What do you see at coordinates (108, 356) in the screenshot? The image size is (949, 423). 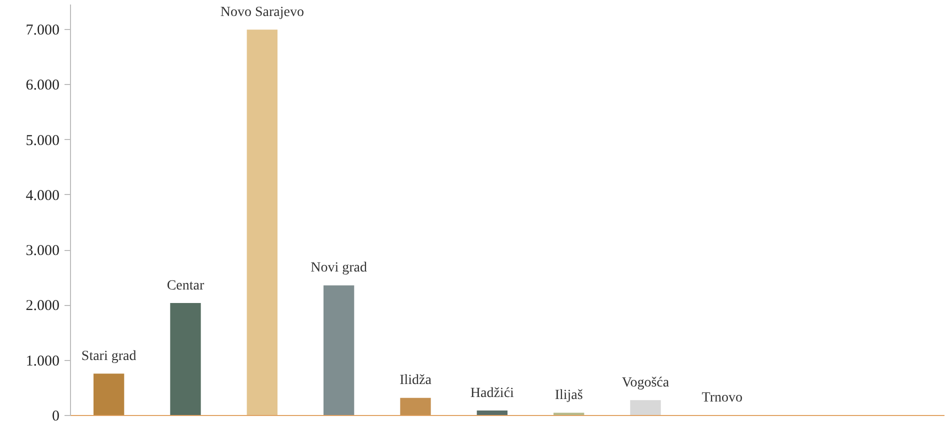 I see `x-tick-label: Stari grad` at bounding box center [108, 356].